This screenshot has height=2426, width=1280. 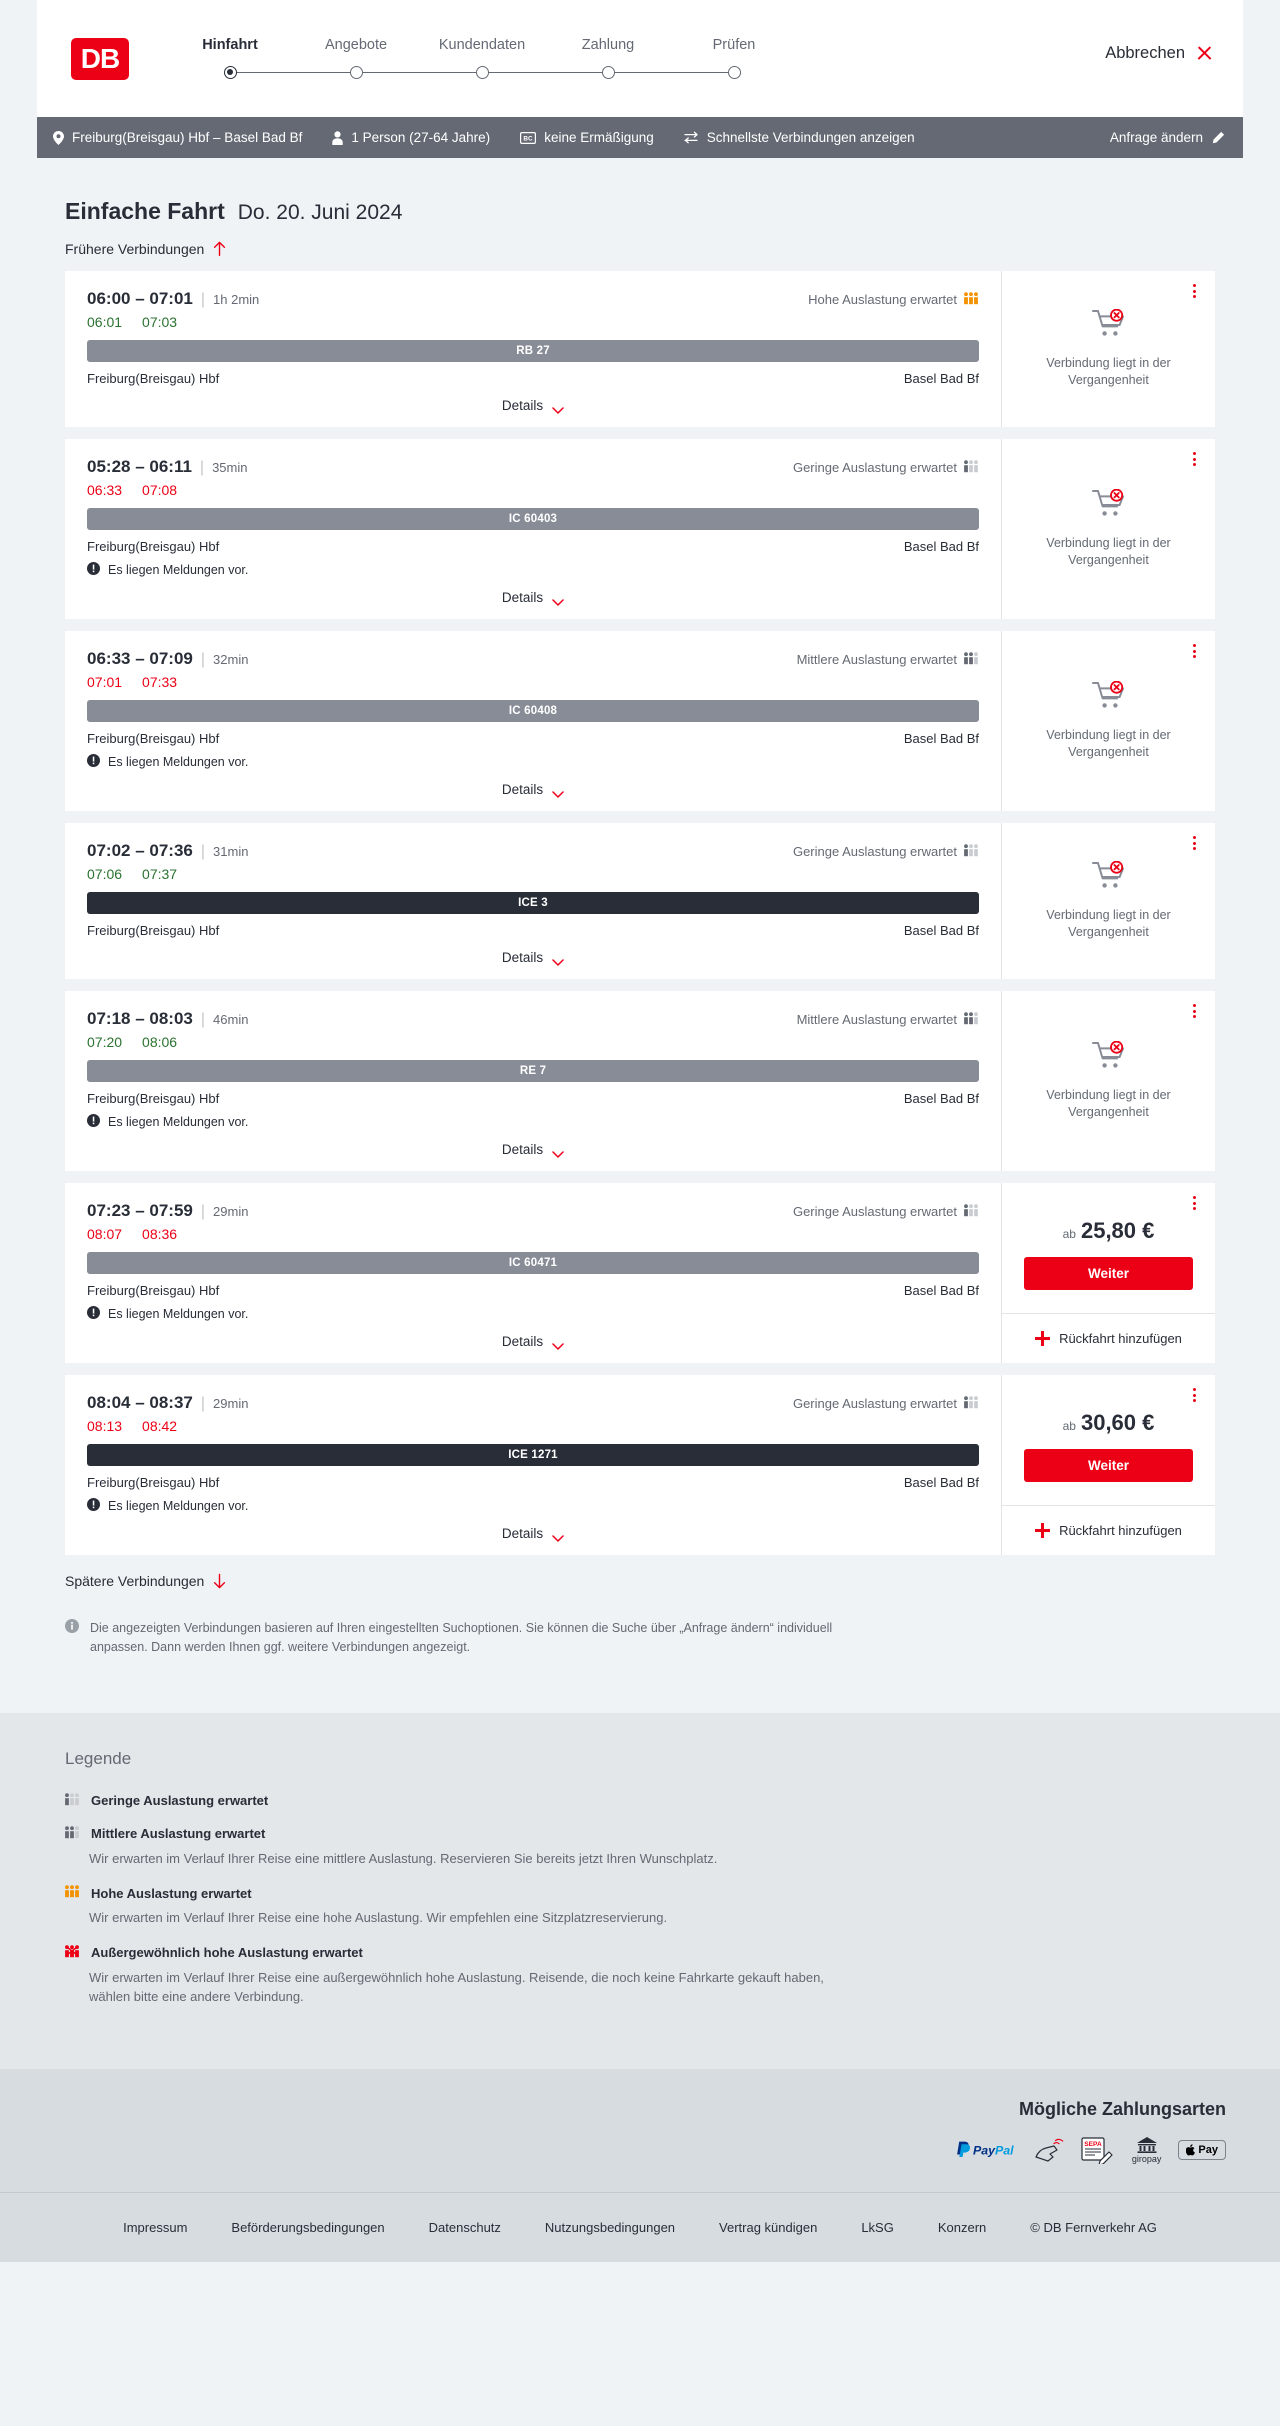 I want to click on footer-copyright: © DB Fernverkehr AG, so click(x=1093, y=2227).